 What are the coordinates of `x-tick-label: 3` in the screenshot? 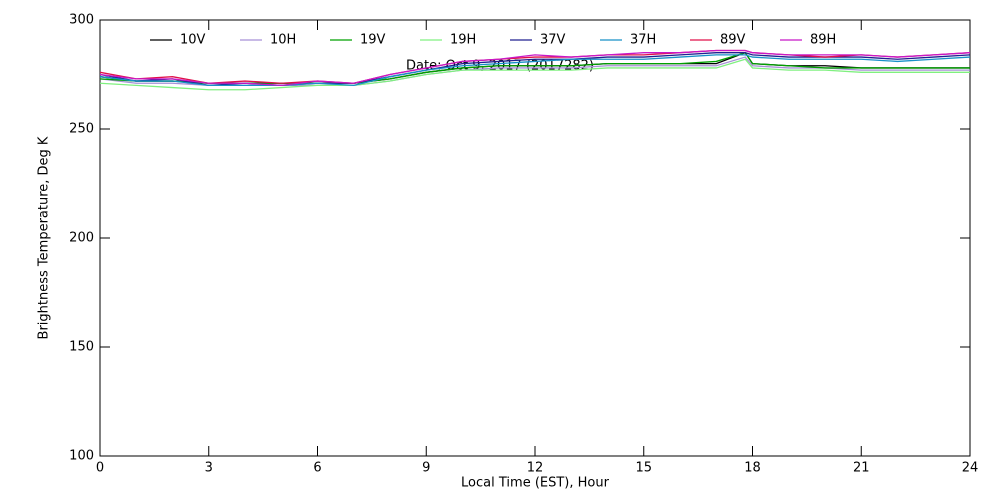 It's located at (209, 468).